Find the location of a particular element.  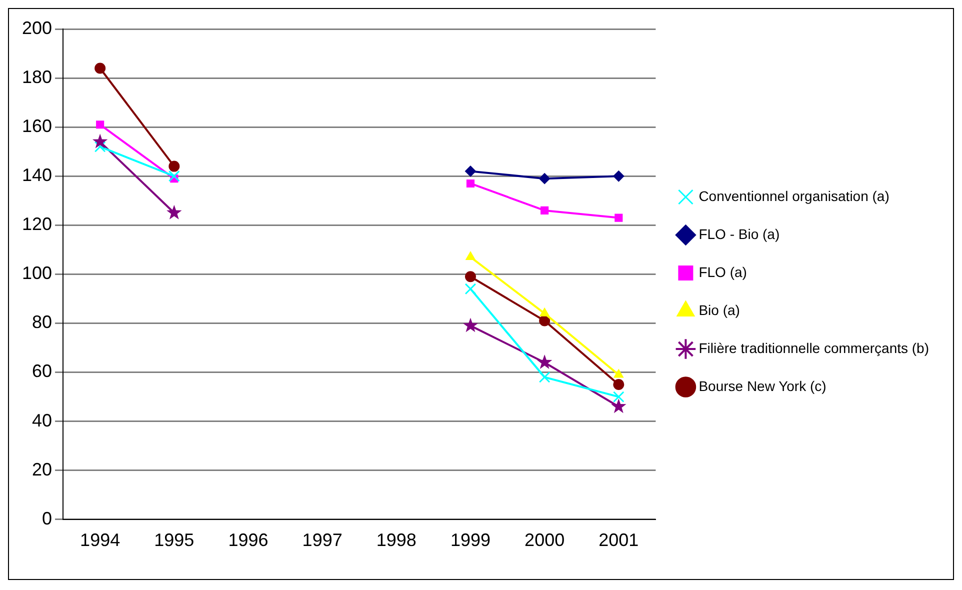

x-tick-label: 1994 is located at coordinates (100, 540).